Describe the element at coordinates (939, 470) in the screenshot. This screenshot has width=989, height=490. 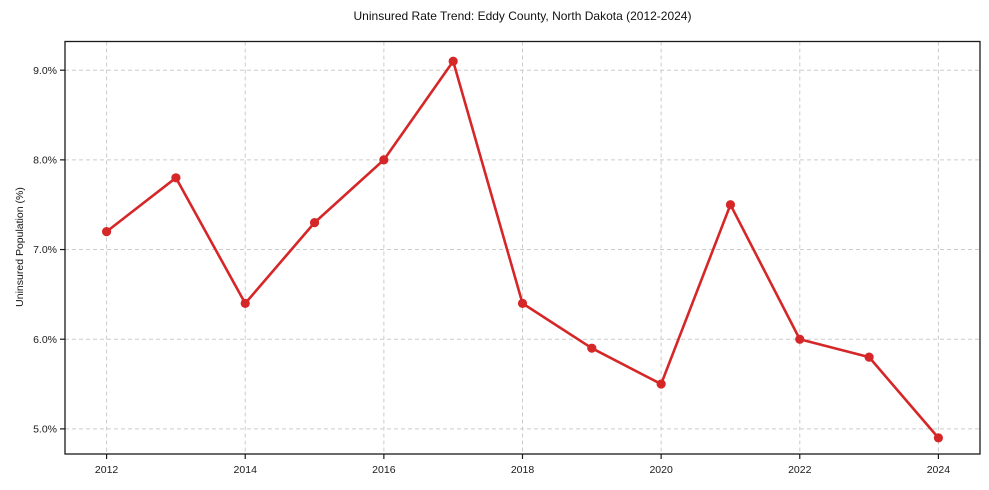
I see `x-tick-label: 2024` at that location.